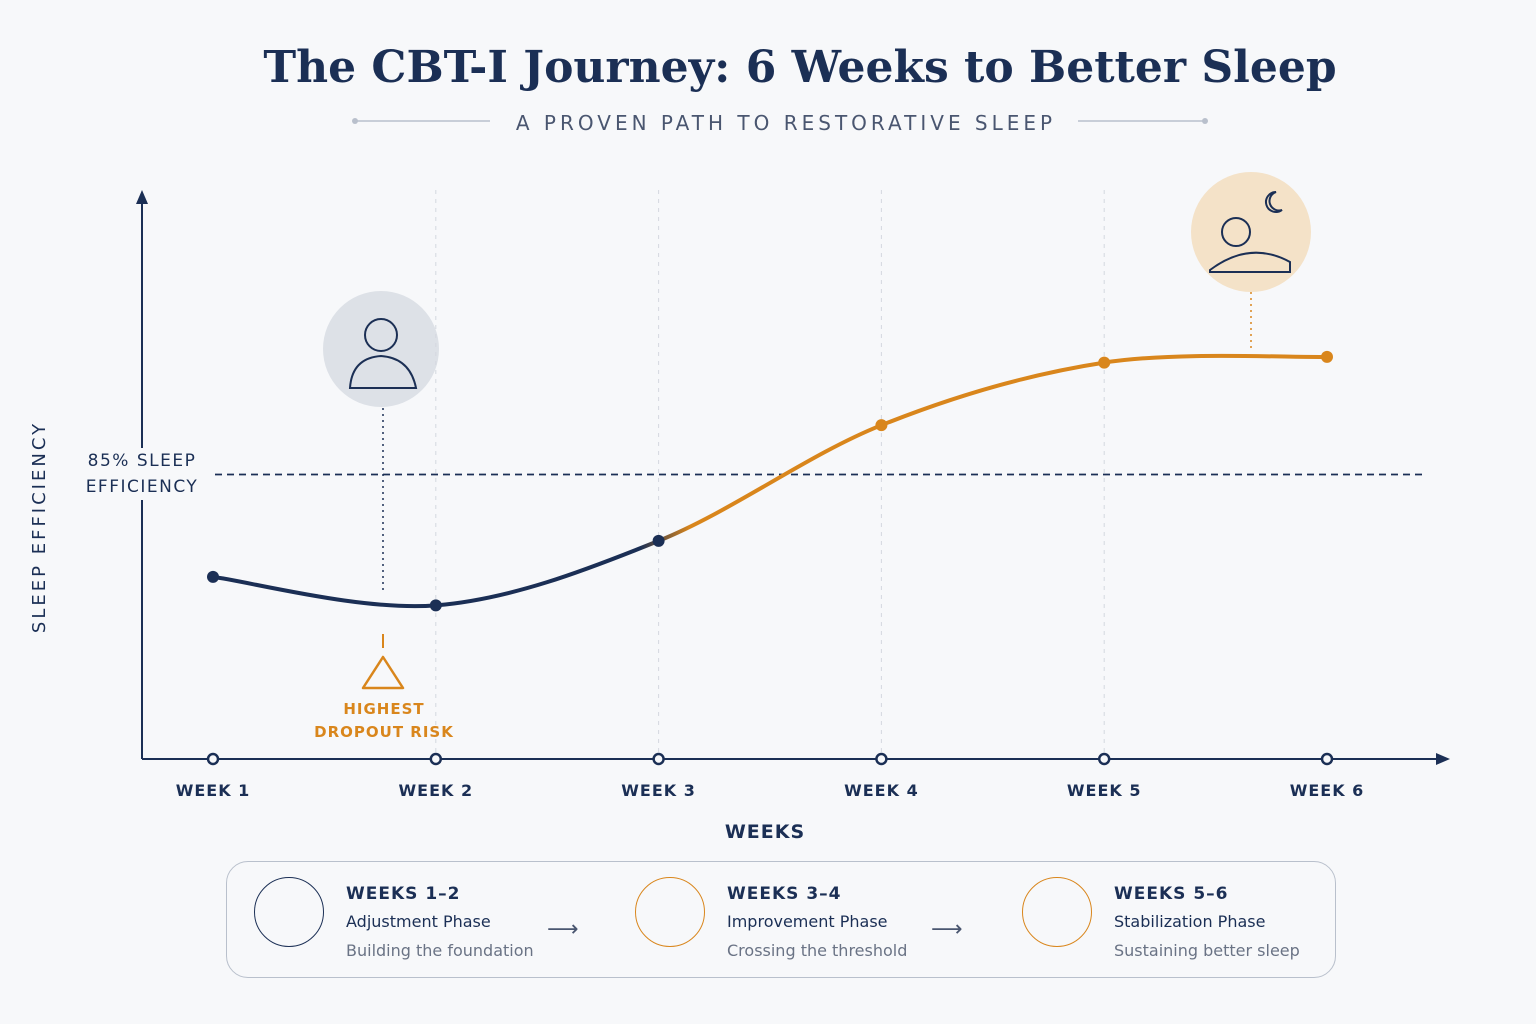  What do you see at coordinates (383, 672) in the screenshot?
I see `warning-icon` at bounding box center [383, 672].